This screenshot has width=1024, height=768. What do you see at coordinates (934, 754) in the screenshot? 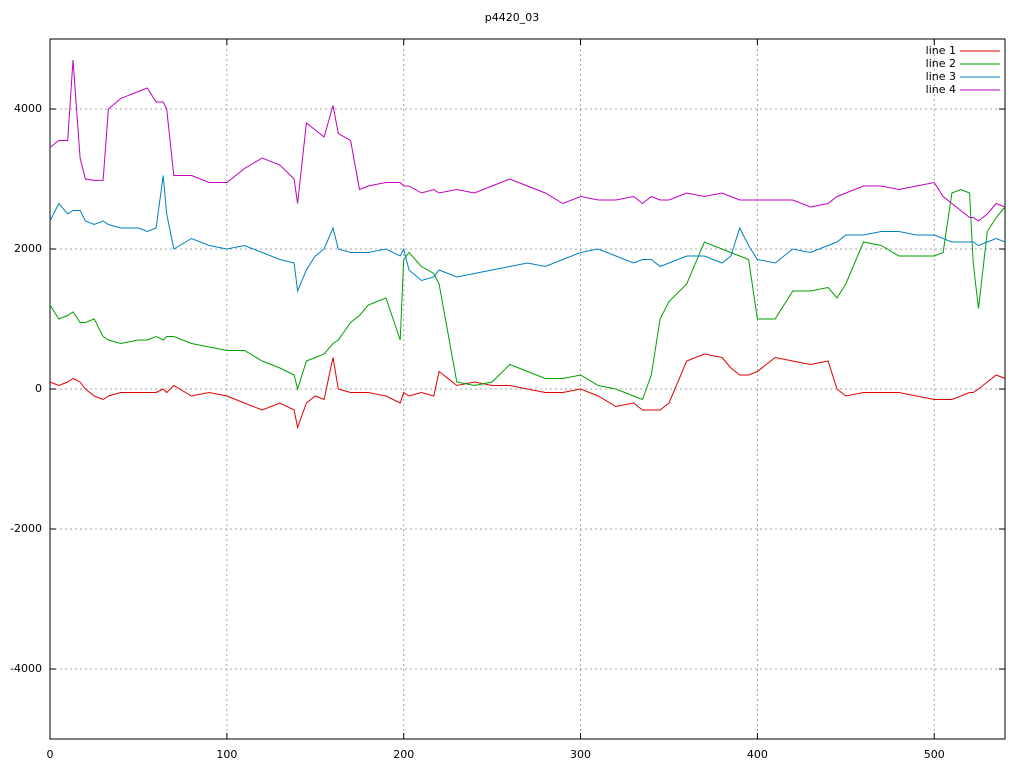
I see `x-tick-label: 500` at bounding box center [934, 754].